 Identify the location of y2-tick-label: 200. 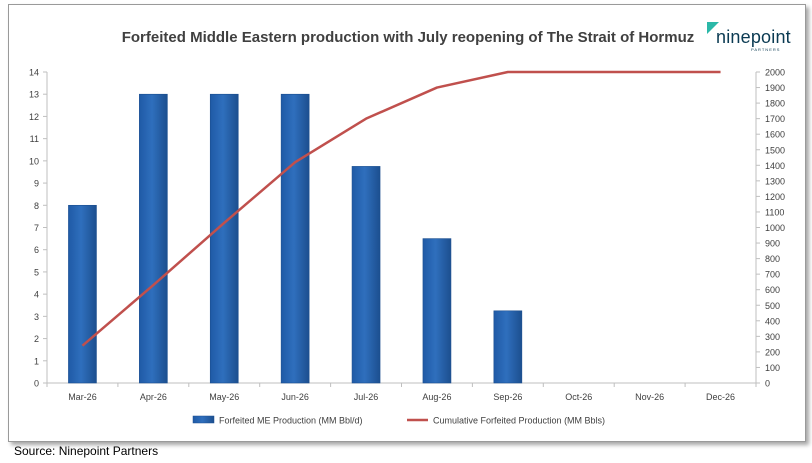
(772, 352).